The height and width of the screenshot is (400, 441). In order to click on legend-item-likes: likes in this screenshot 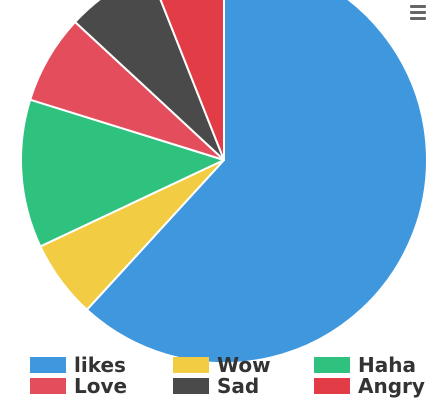, I will do `click(78, 365)`.